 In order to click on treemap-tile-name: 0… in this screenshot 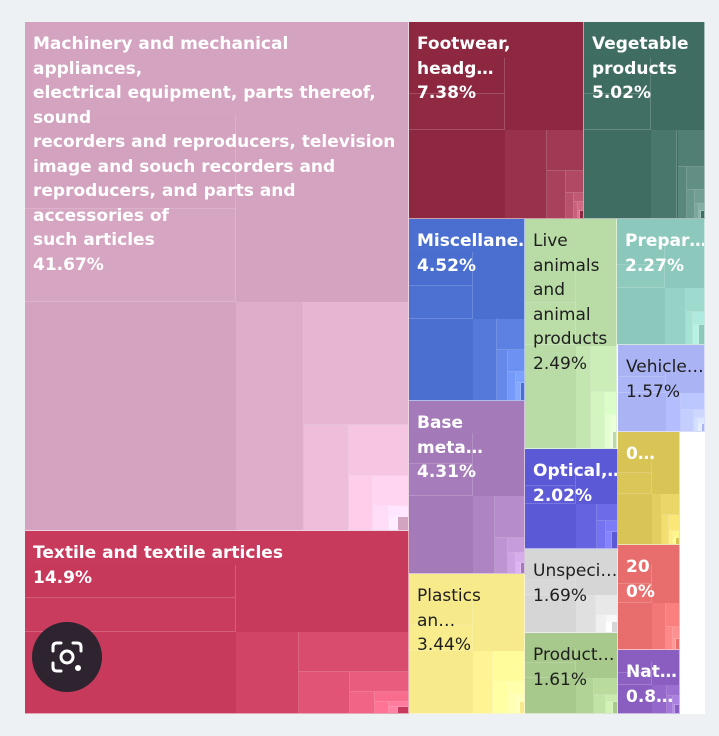, I will do `click(640, 454)`.